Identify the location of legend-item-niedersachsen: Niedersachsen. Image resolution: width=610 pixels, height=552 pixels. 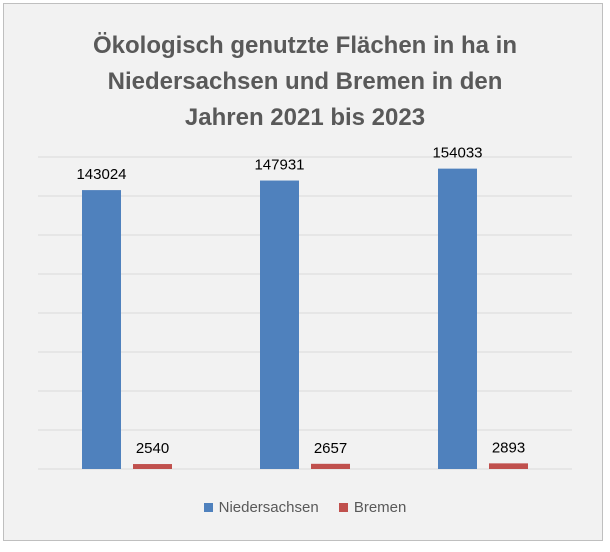
(261, 507).